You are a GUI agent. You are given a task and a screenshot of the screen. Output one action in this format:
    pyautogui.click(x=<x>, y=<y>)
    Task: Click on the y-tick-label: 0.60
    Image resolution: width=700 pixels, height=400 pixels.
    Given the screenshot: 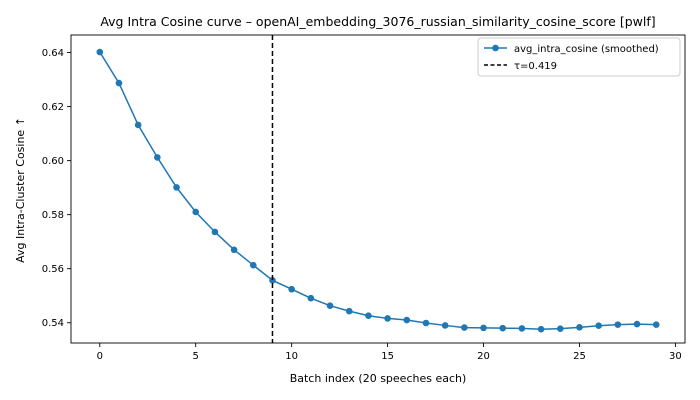 What is the action you would take?
    pyautogui.click(x=53, y=161)
    